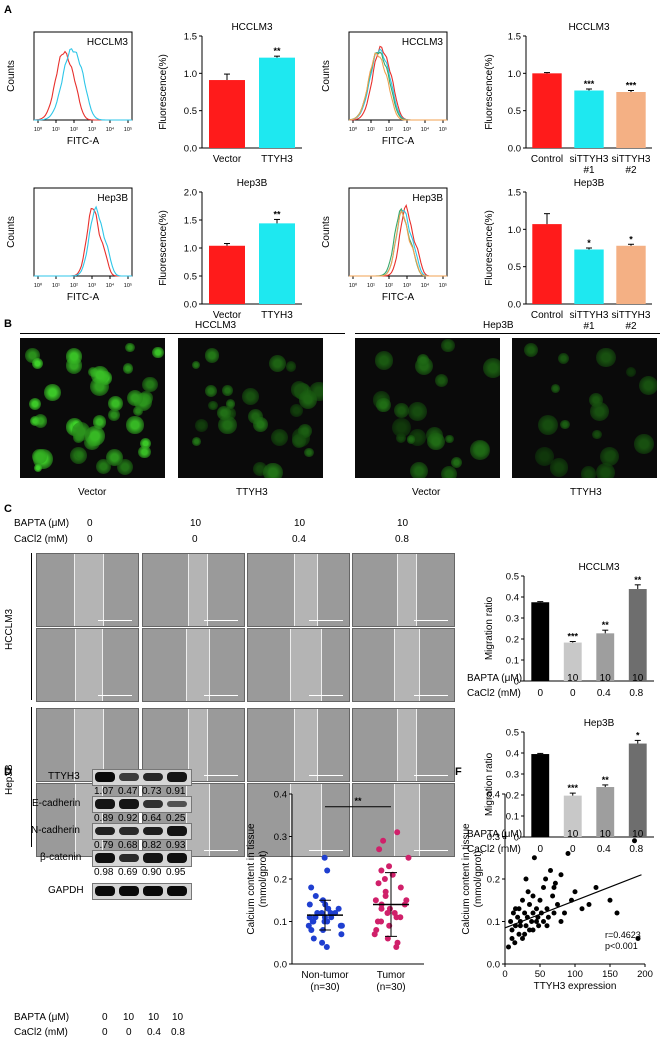 The image size is (666, 1051). I want to click on blot-quant-value: 0.79, so click(104, 845).